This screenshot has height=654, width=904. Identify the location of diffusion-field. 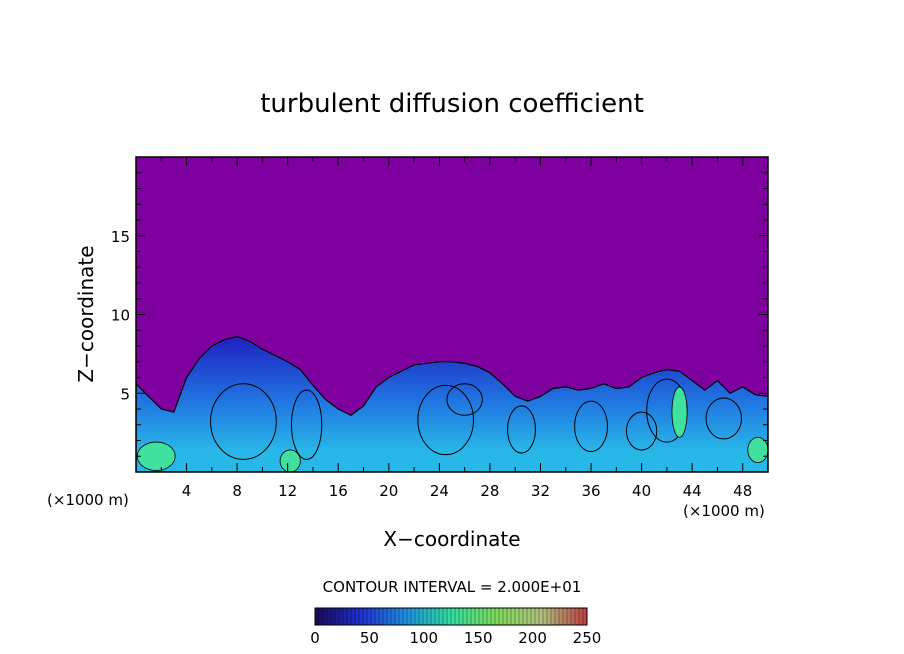
(452, 403).